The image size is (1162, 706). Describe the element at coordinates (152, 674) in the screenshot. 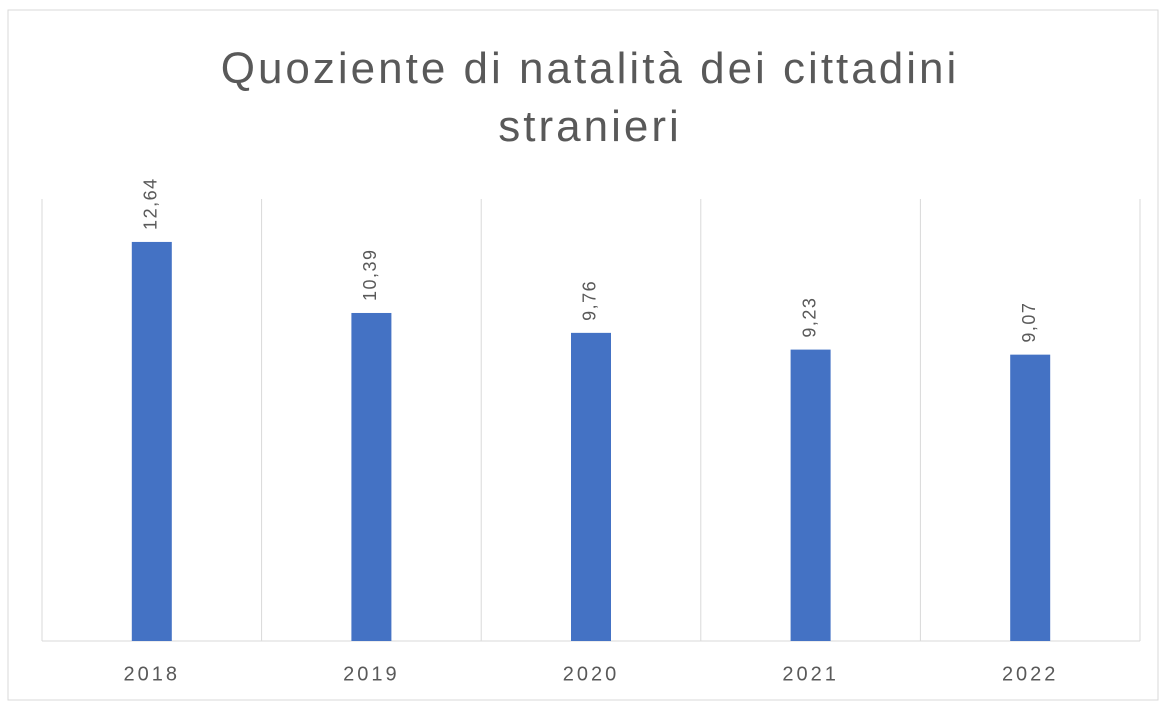

I see `x-tick-label: 2018` at that location.